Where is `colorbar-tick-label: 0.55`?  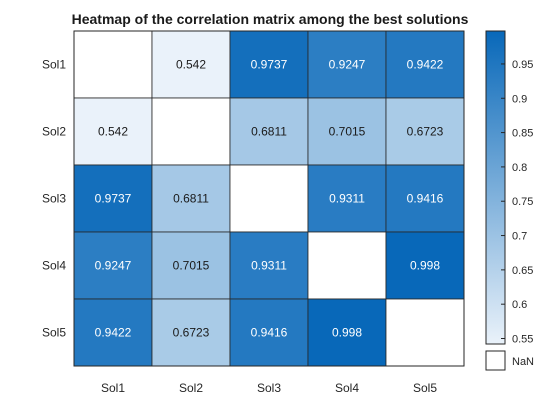
colorbar-tick-label: 0.55 is located at coordinates (522, 340).